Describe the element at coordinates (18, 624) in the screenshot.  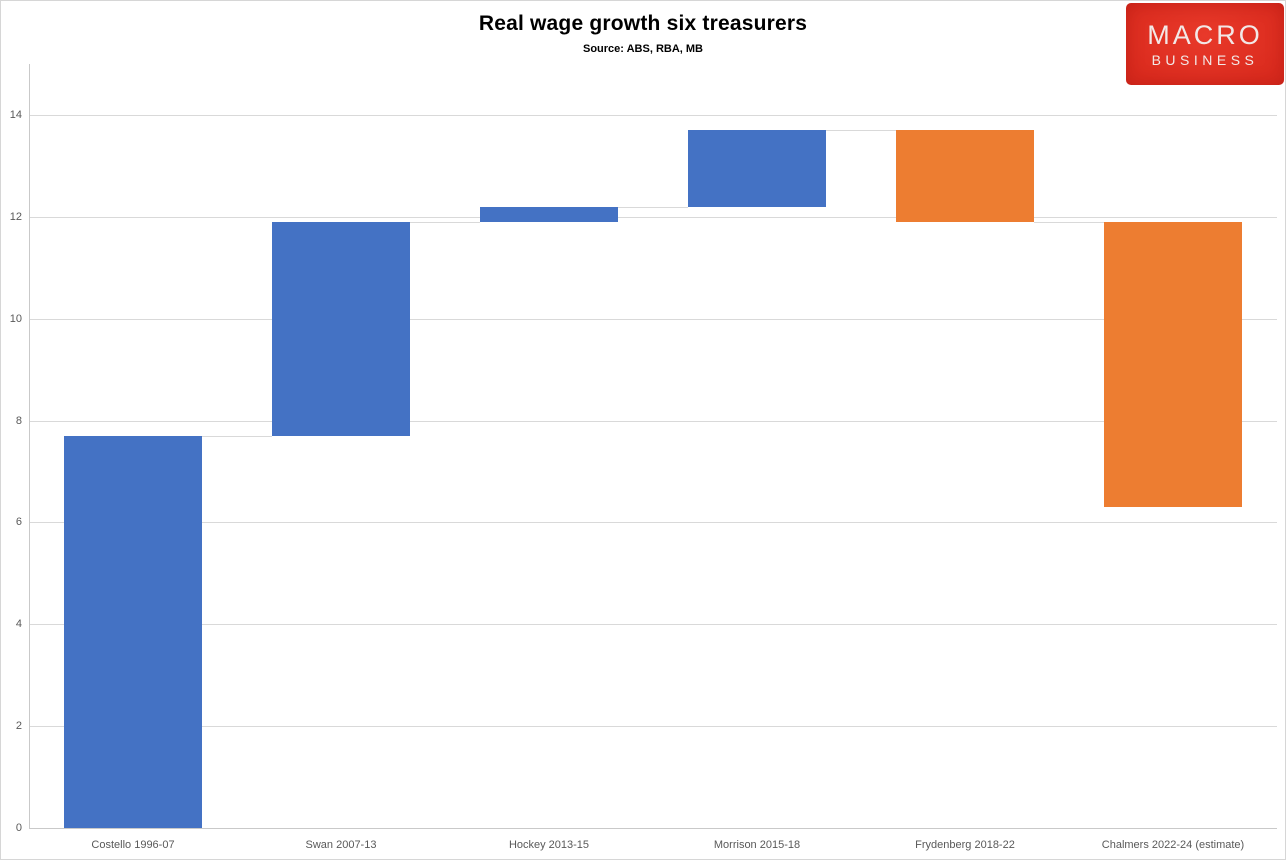
I see `y-tick-label: 4` at that location.